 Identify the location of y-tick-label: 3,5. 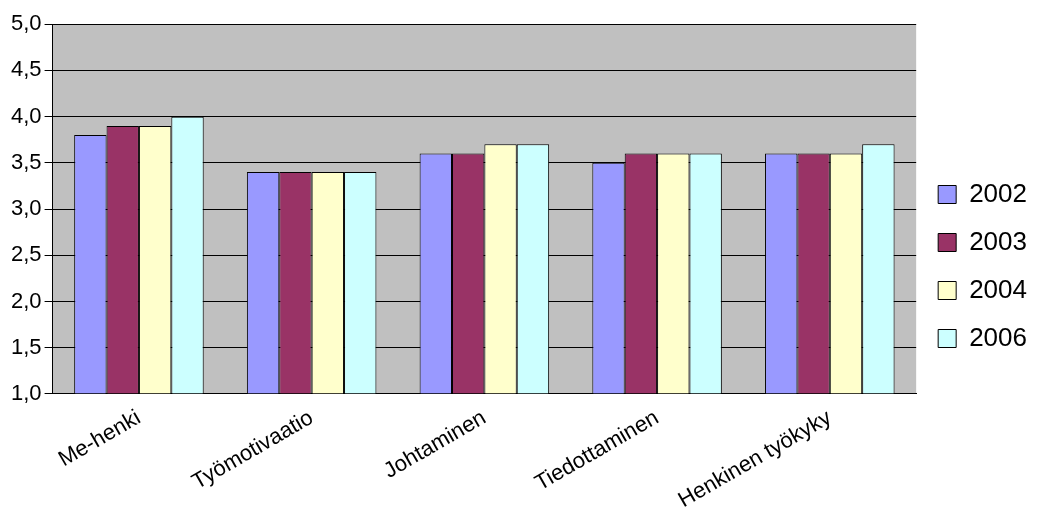
(26, 161).